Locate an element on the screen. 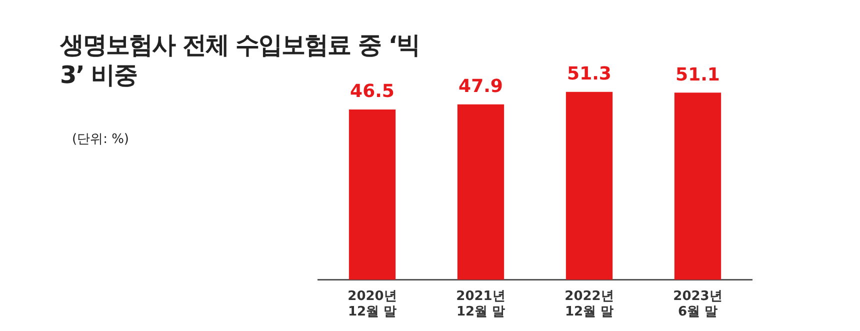  x-tick-label: 2023년 6월 말 is located at coordinates (697, 304).